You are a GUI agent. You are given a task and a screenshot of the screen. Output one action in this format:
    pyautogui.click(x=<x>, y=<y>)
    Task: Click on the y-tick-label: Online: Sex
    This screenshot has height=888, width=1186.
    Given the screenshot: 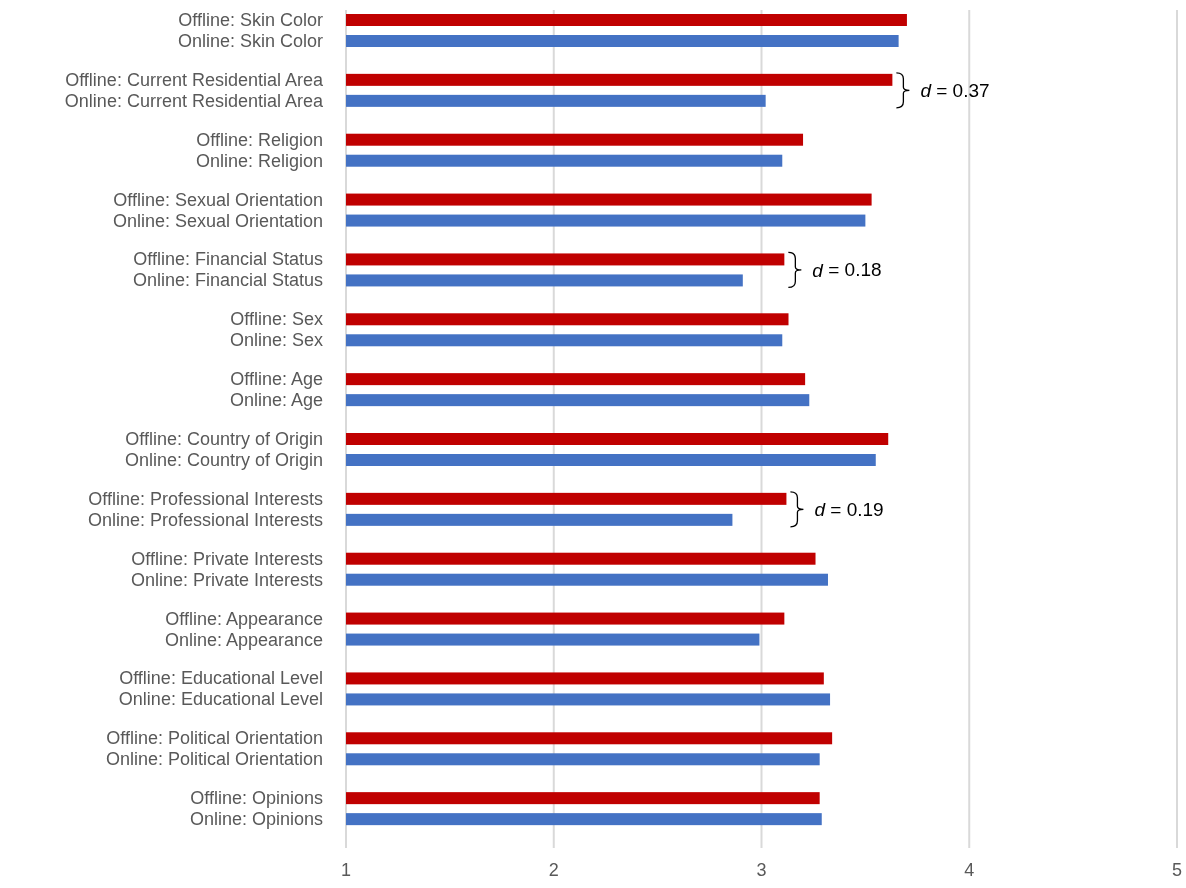 What is the action you would take?
    pyautogui.click(x=276, y=340)
    